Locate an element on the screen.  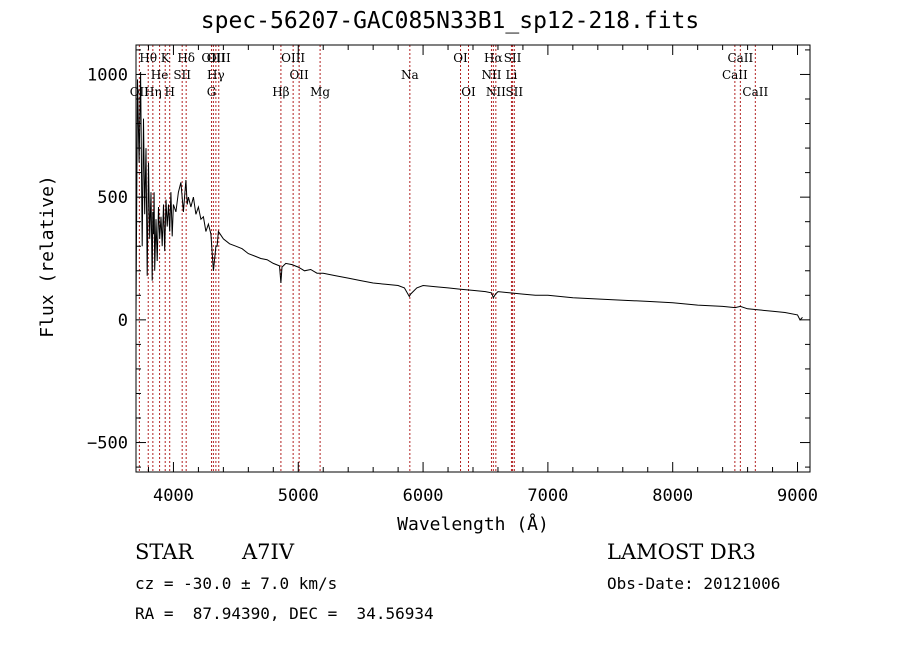
object-class: STAR is located at coordinates (164, 552).